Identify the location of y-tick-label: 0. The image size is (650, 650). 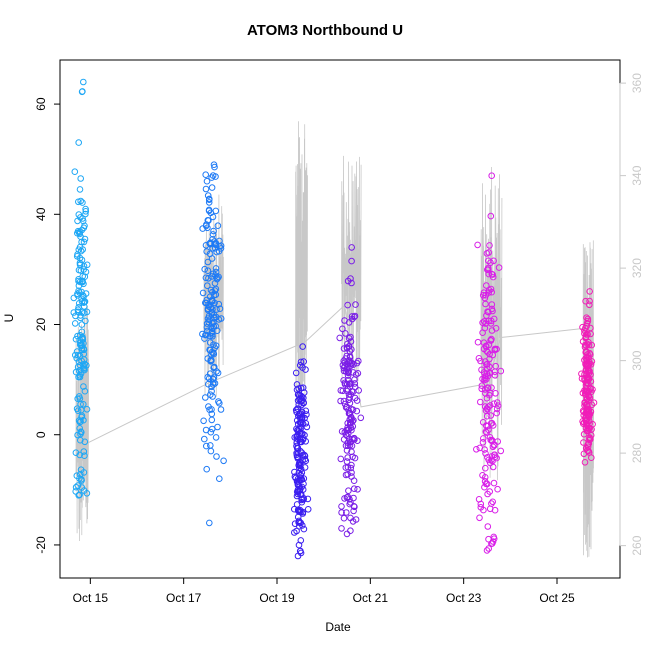
(41, 434).